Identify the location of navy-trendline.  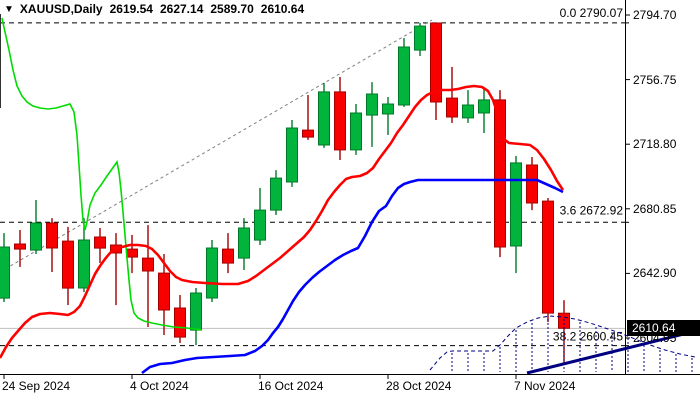
(613, 351).